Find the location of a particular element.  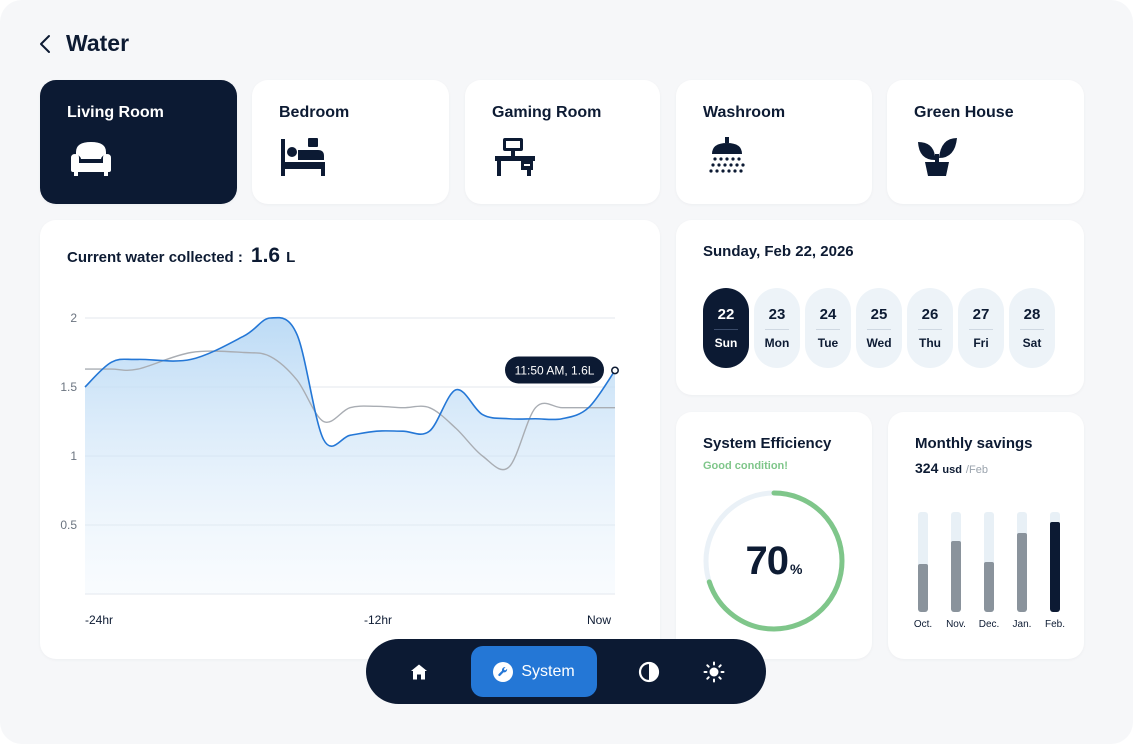

day-number: 25 is located at coordinates (879, 314).